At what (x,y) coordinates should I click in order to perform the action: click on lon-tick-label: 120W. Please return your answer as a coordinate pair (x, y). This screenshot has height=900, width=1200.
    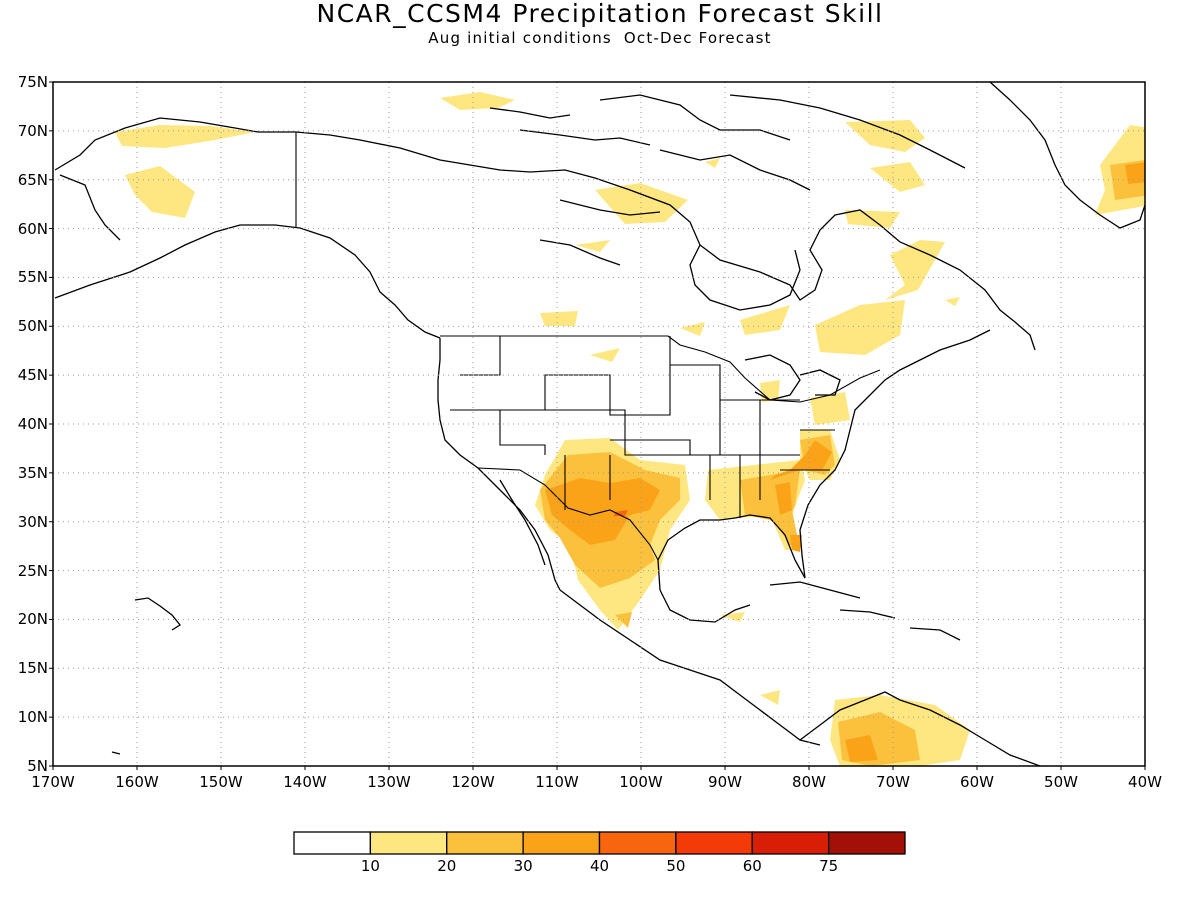
    Looking at the image, I should click on (473, 782).